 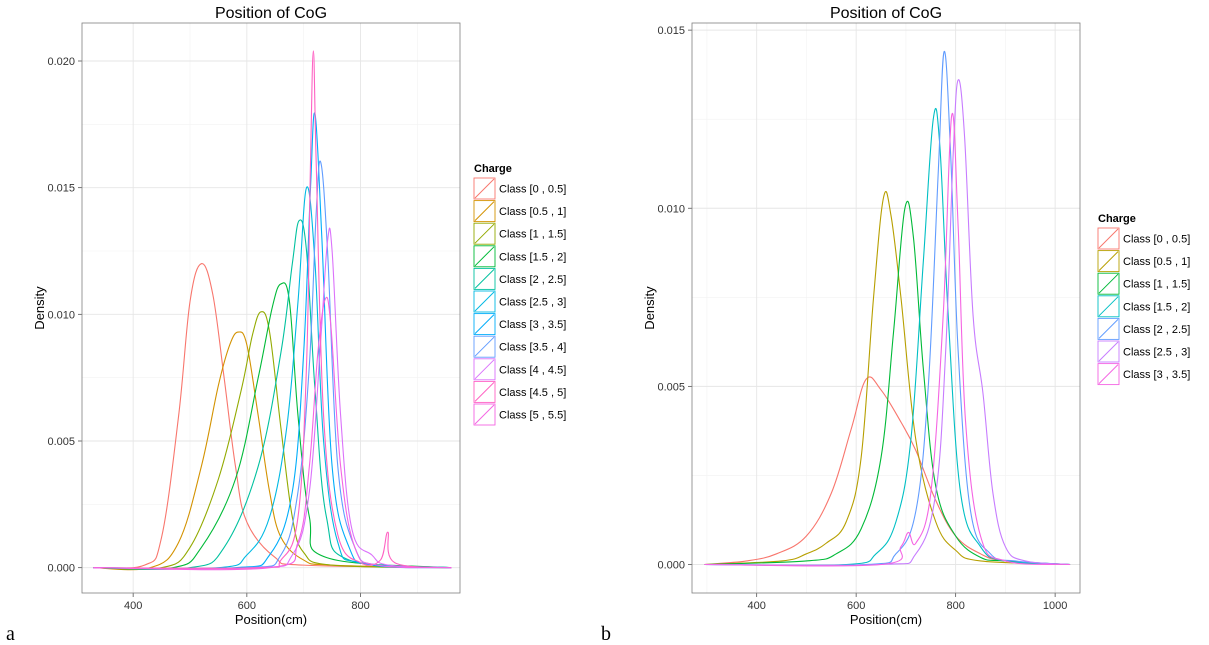 I want to click on panel-label: a, so click(x=10, y=634).